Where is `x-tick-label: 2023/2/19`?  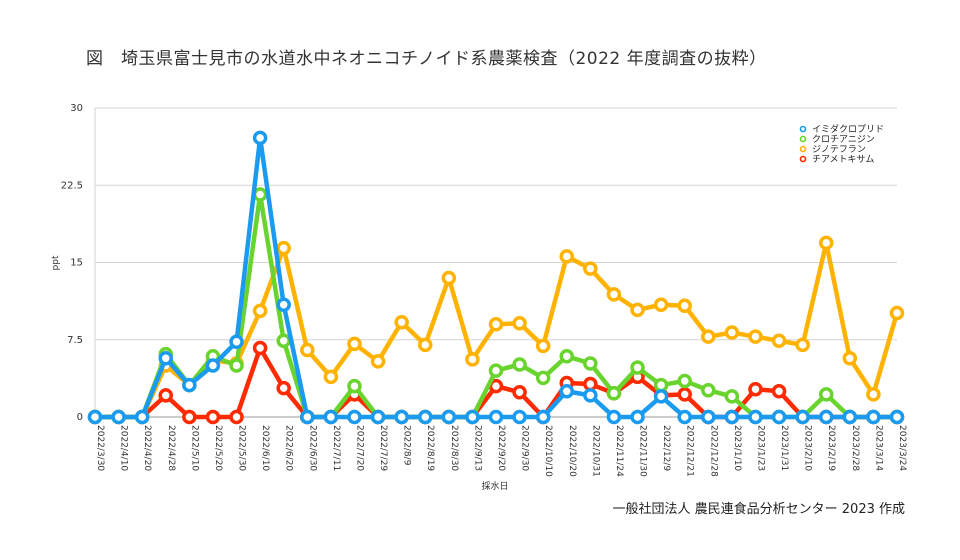
x-tick-label: 2023/2/19 is located at coordinates (831, 448).